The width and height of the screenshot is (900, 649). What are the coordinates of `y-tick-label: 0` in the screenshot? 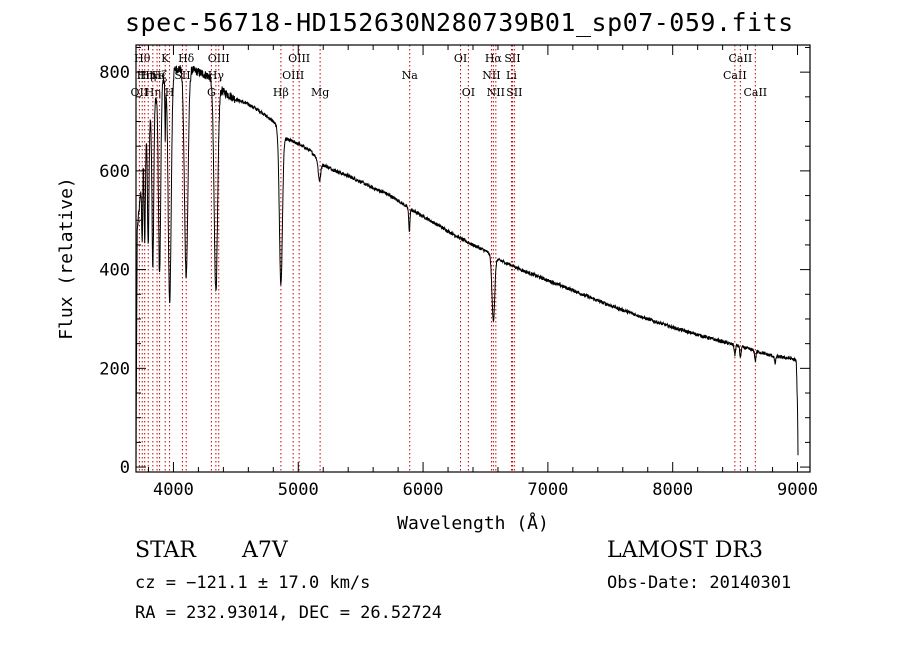 It's located at (125, 468).